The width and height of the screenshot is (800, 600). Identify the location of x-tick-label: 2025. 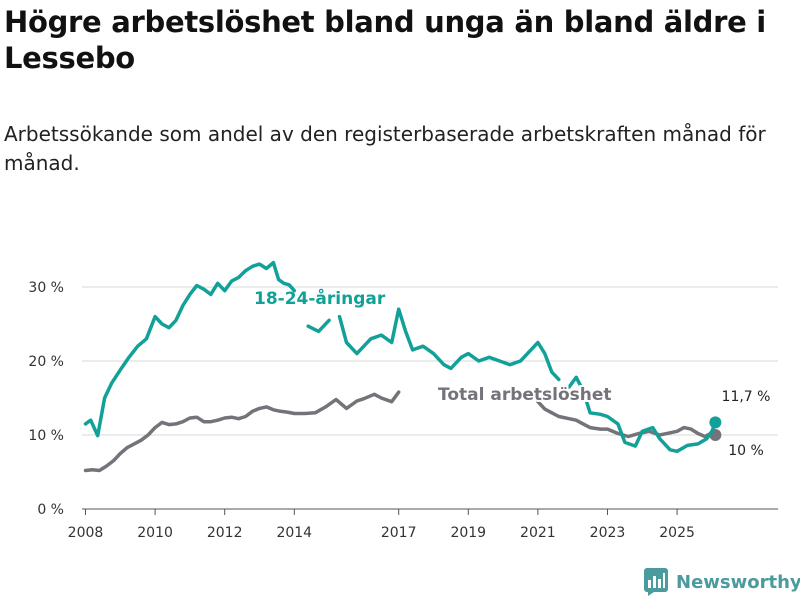
(677, 533).